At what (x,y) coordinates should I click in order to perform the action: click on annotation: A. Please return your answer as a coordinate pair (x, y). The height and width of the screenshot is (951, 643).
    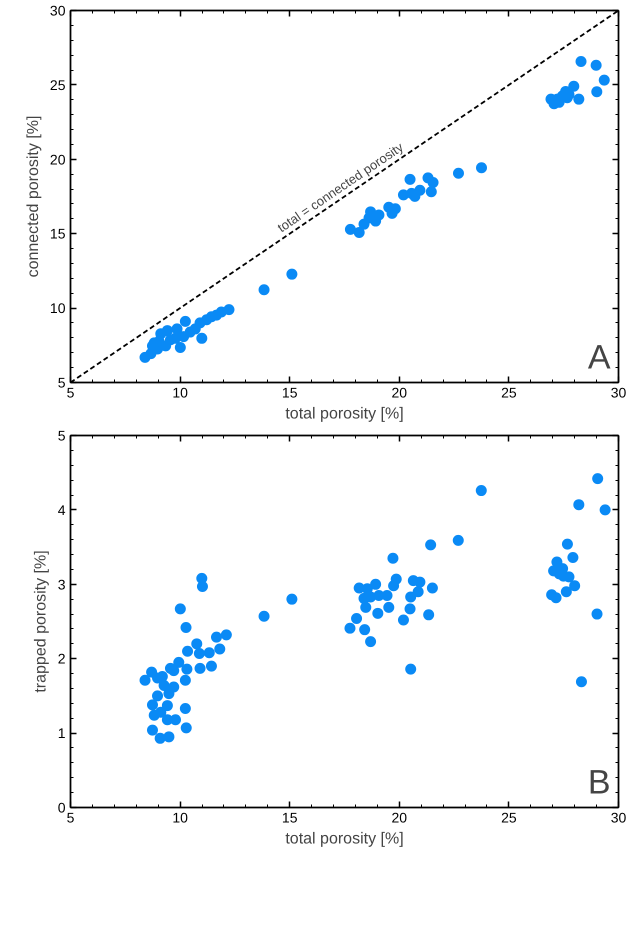
    Looking at the image, I should click on (599, 357).